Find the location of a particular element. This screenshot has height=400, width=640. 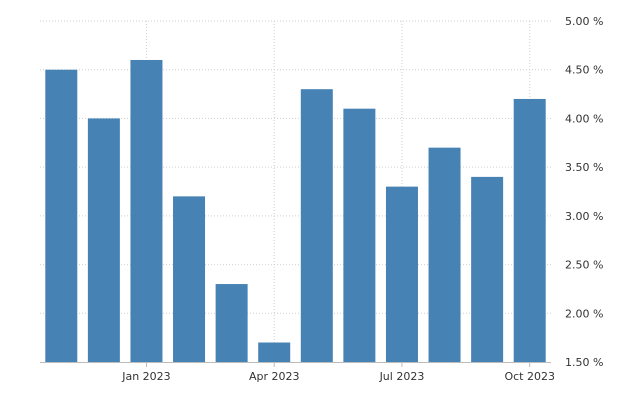

y-tick-label: 3.50 % is located at coordinates (584, 167).